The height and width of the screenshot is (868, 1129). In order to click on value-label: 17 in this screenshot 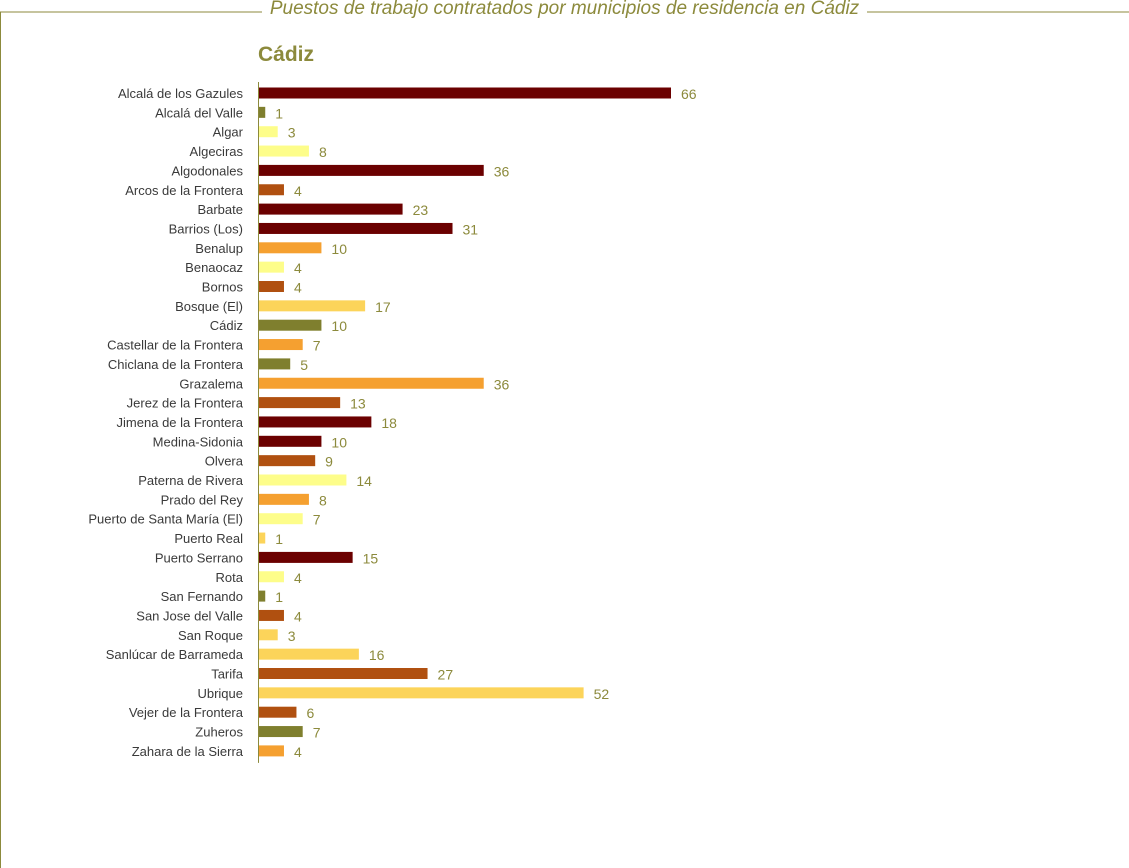, I will do `click(383, 307)`.